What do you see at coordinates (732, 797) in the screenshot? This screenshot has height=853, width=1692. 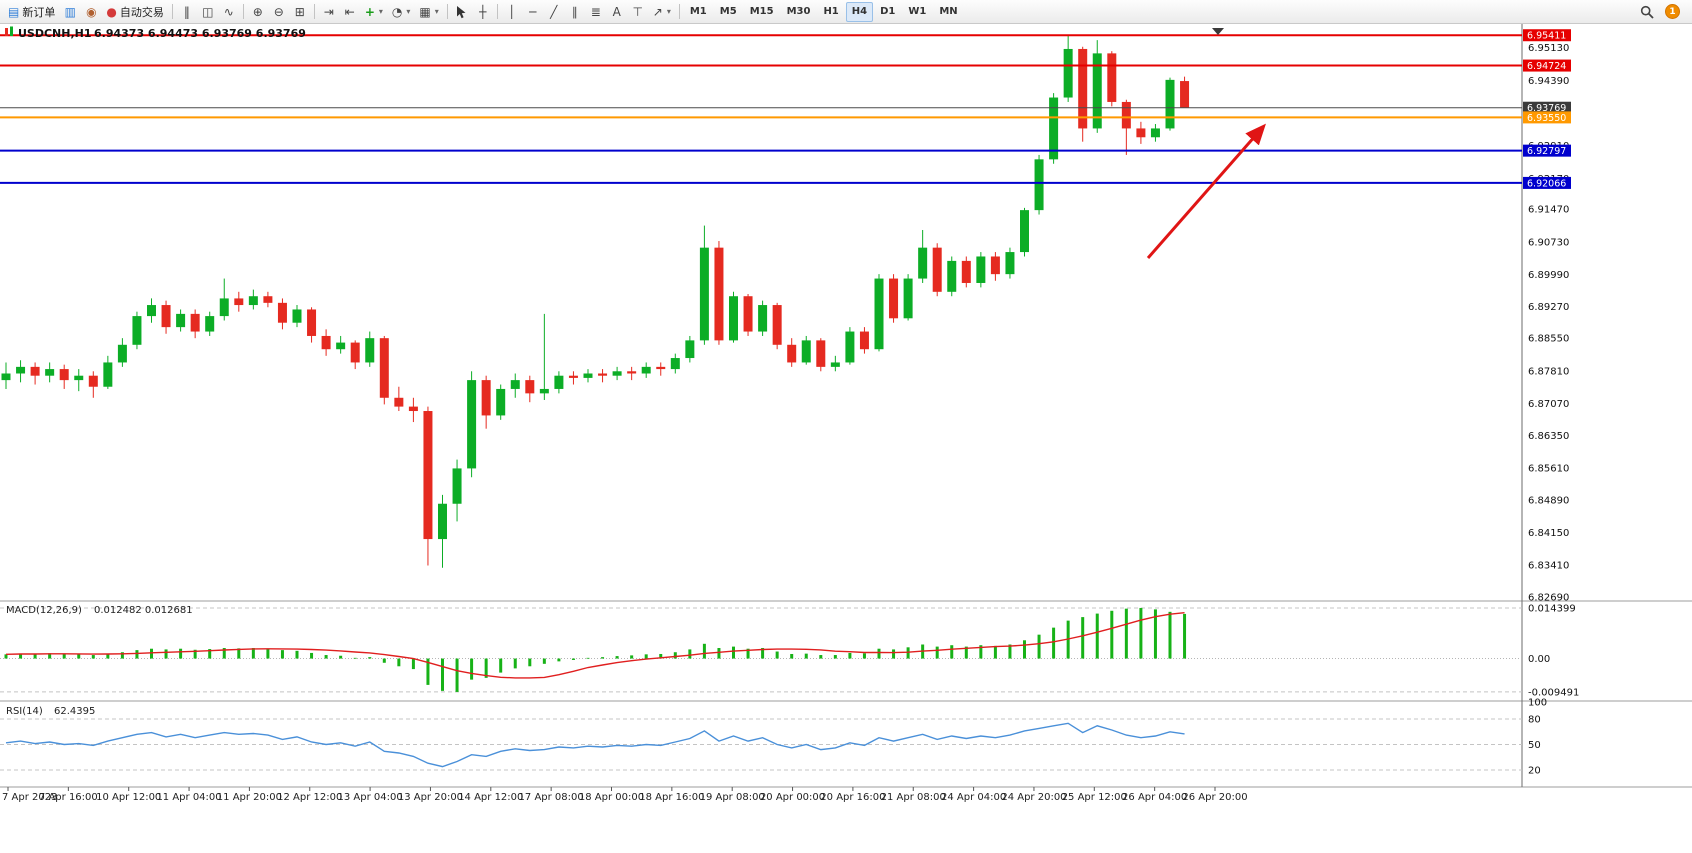 I see `time-axis-label: 19 Apr 08:00` at bounding box center [732, 797].